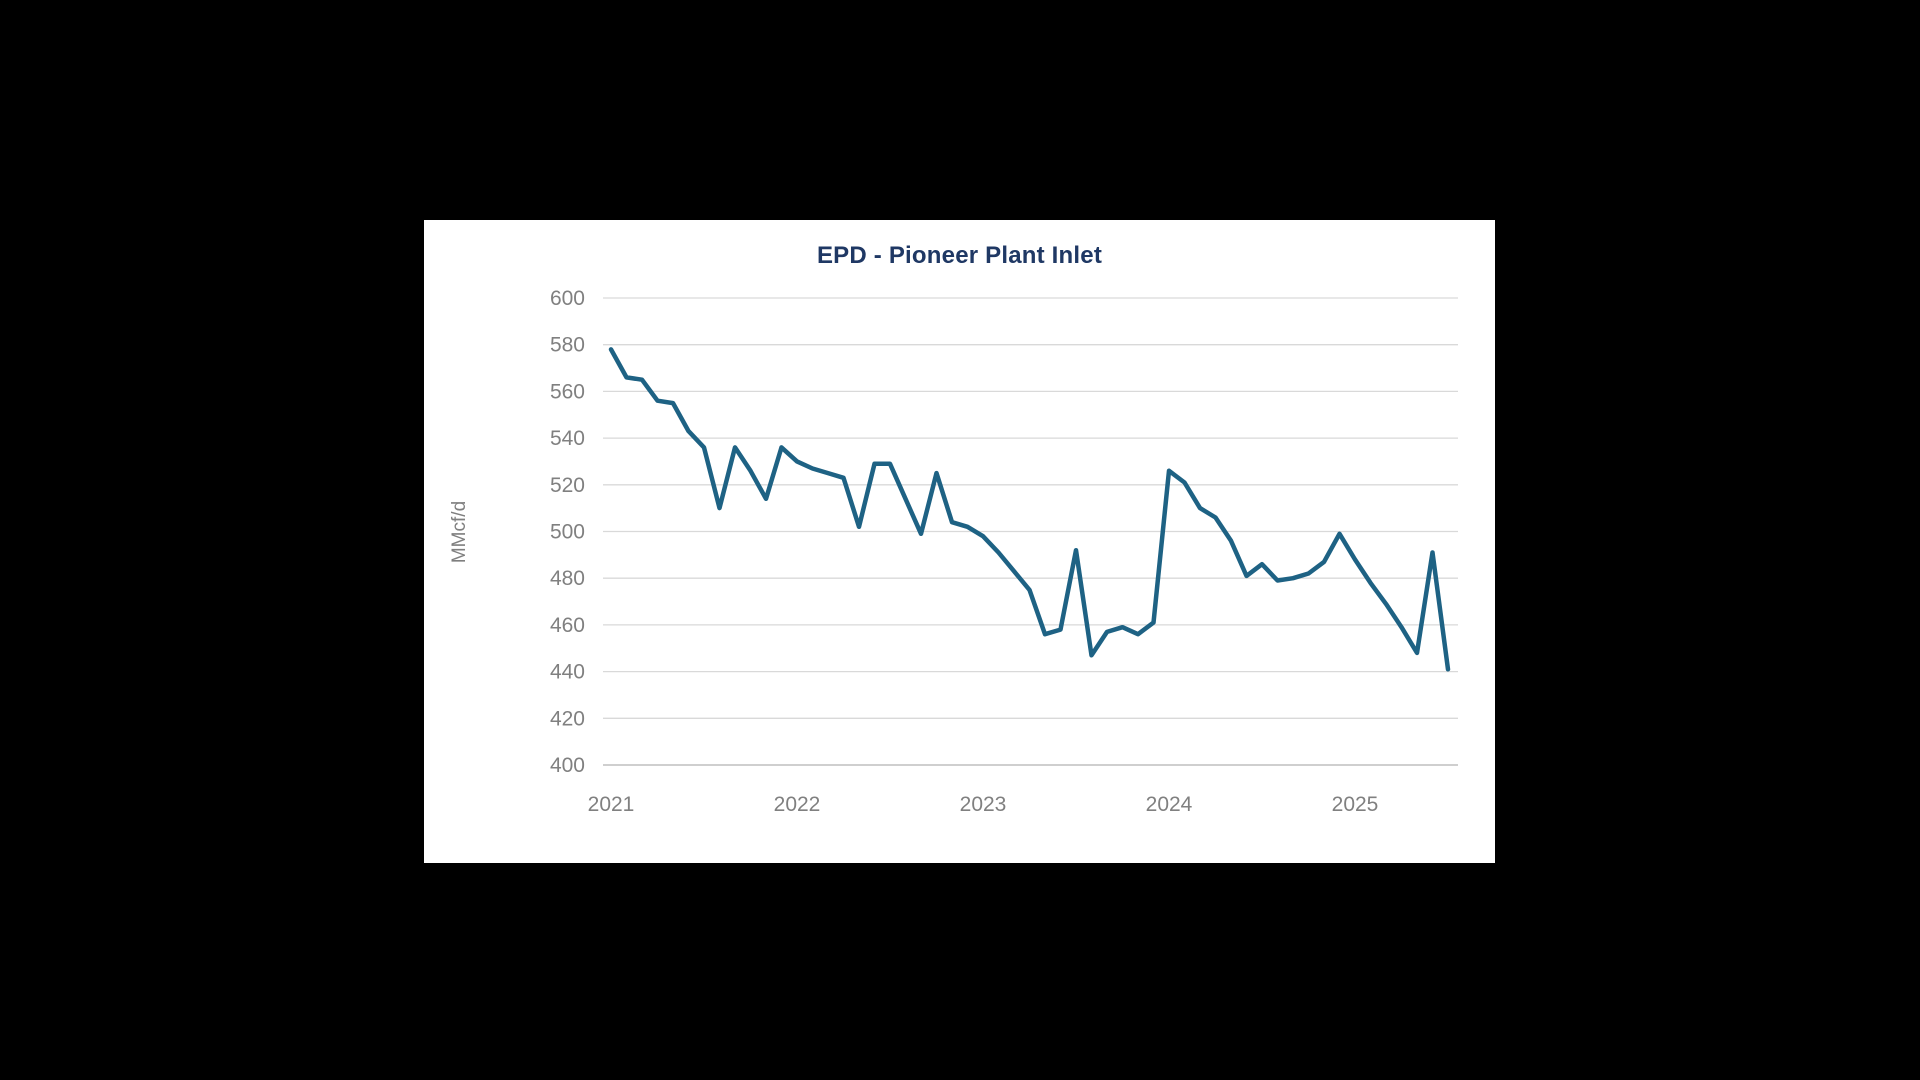 The image size is (1920, 1080). What do you see at coordinates (567, 391) in the screenshot?
I see `y-tick-label: 560` at bounding box center [567, 391].